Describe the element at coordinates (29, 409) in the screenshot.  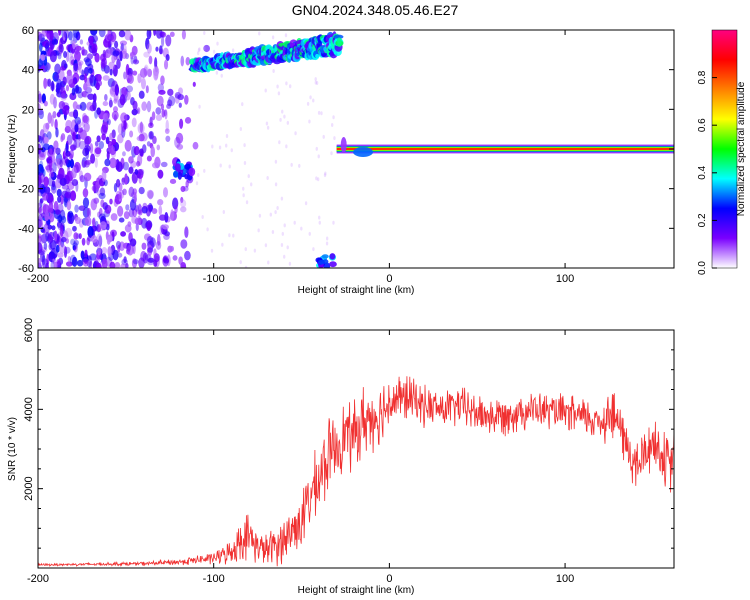
I see `y-tick-label: 4000` at that location.